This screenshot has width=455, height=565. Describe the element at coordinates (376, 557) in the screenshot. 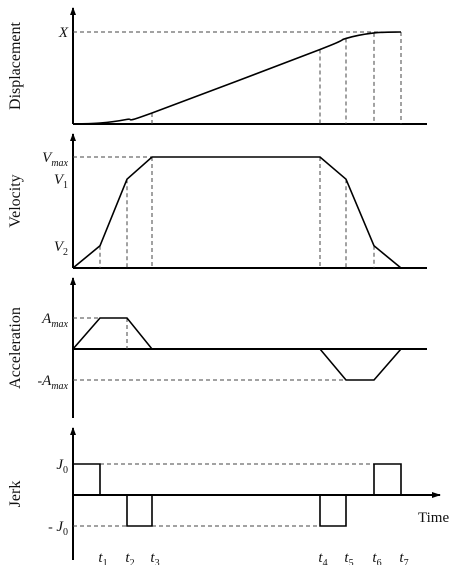

I see `time-tick-label: t6` at that location.